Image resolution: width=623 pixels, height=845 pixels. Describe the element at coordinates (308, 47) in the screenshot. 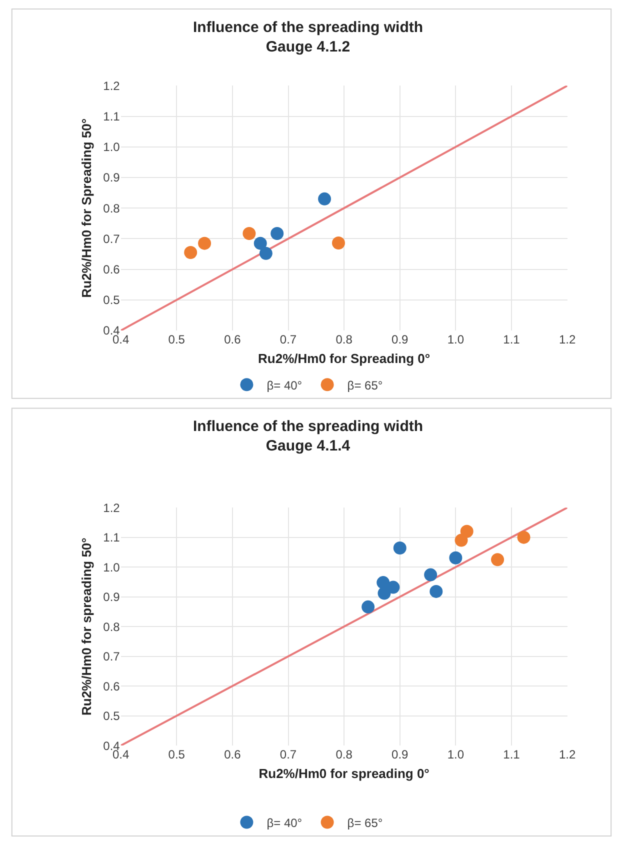

I see `chart-subtitle: Gauge 4.1.2` at that location.